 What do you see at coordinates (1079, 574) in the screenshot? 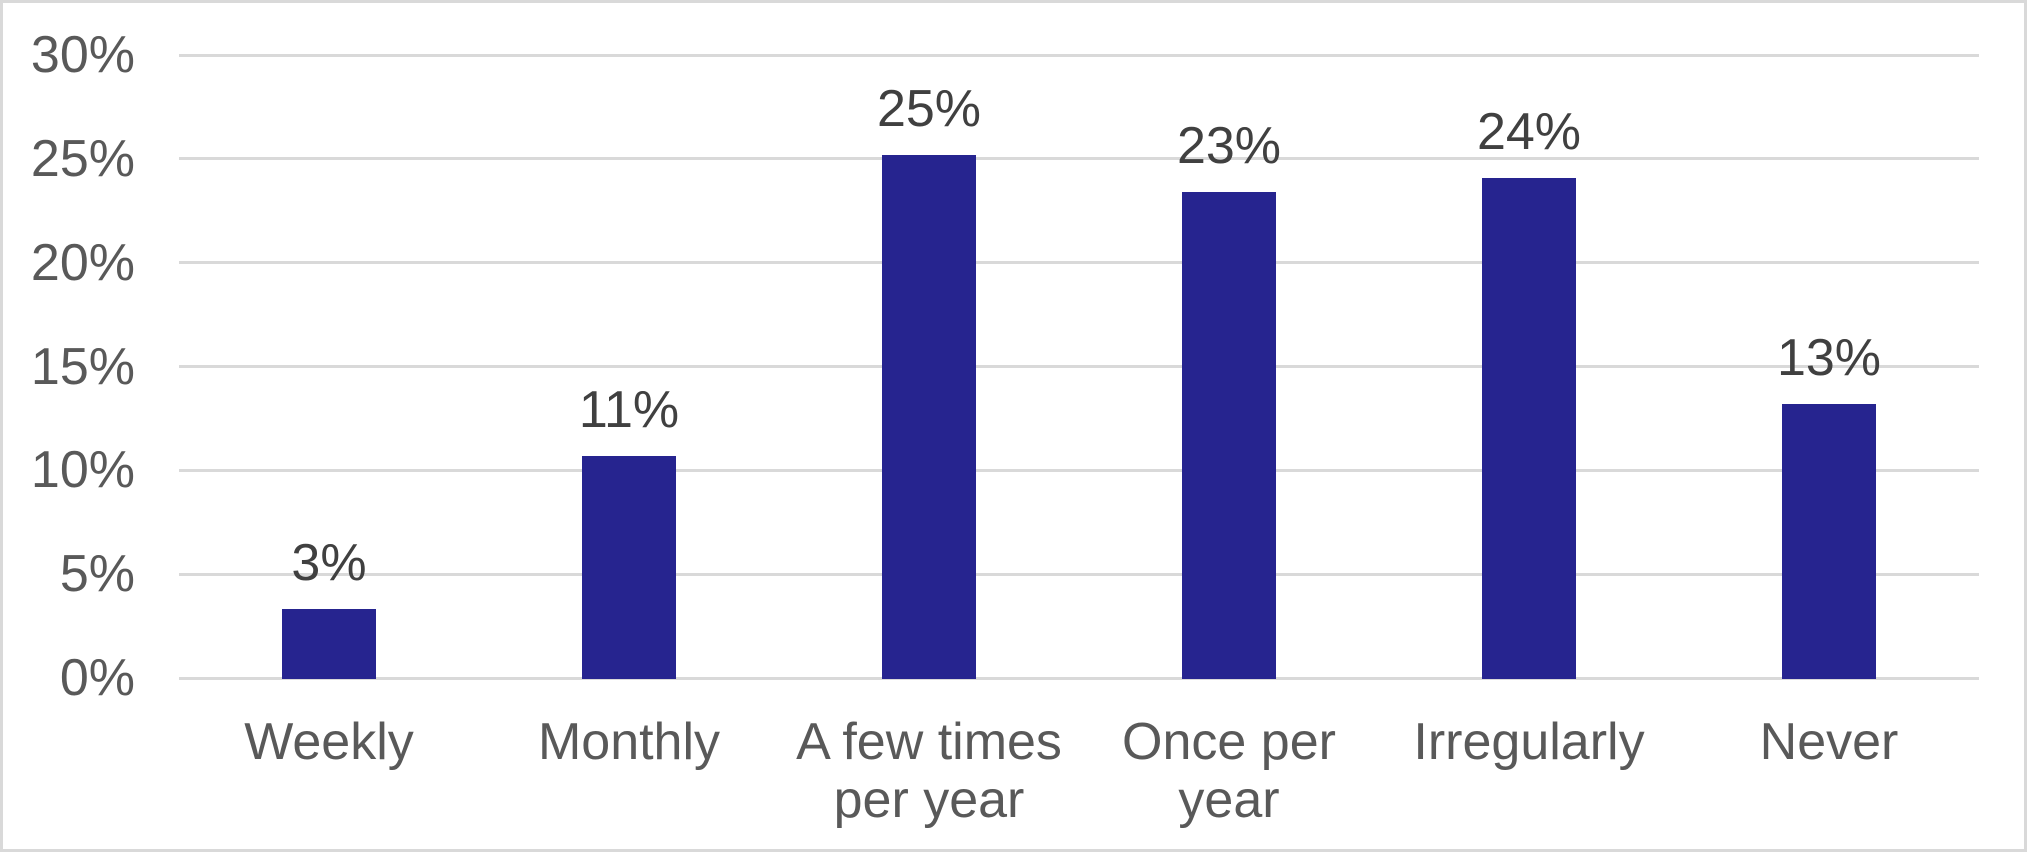
I see `gridline-5%` at bounding box center [1079, 574].